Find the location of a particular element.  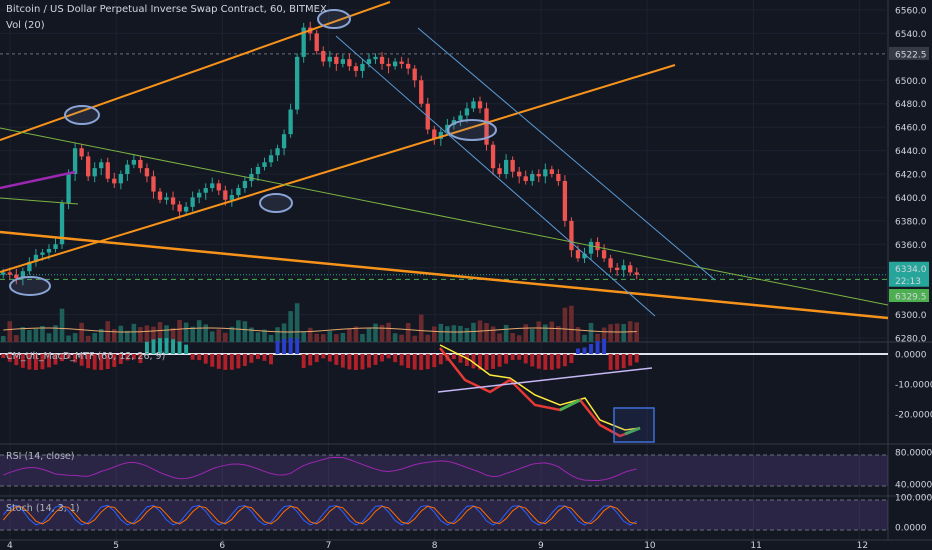

time-axis-label: 9 is located at coordinates (541, 545).